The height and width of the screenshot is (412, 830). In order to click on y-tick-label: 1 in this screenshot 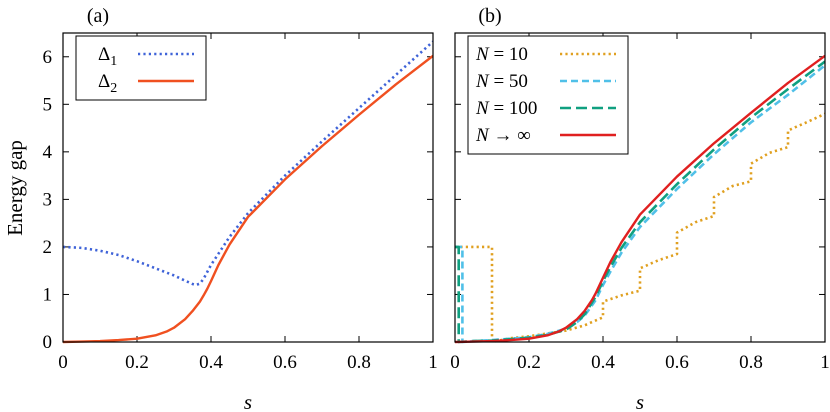, I will do `click(48, 294)`.